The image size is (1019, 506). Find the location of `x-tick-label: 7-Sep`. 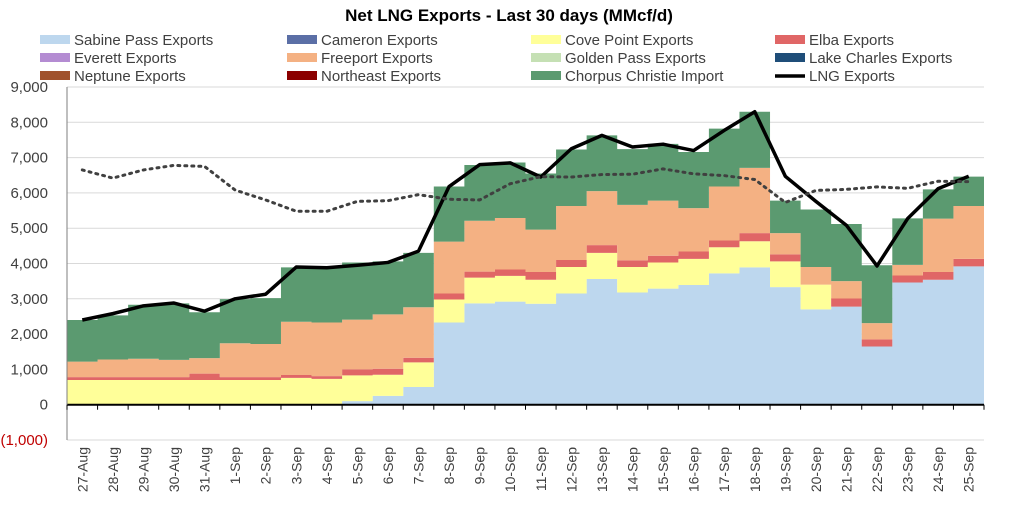

x-tick-label: 7-Sep is located at coordinates (419, 466).